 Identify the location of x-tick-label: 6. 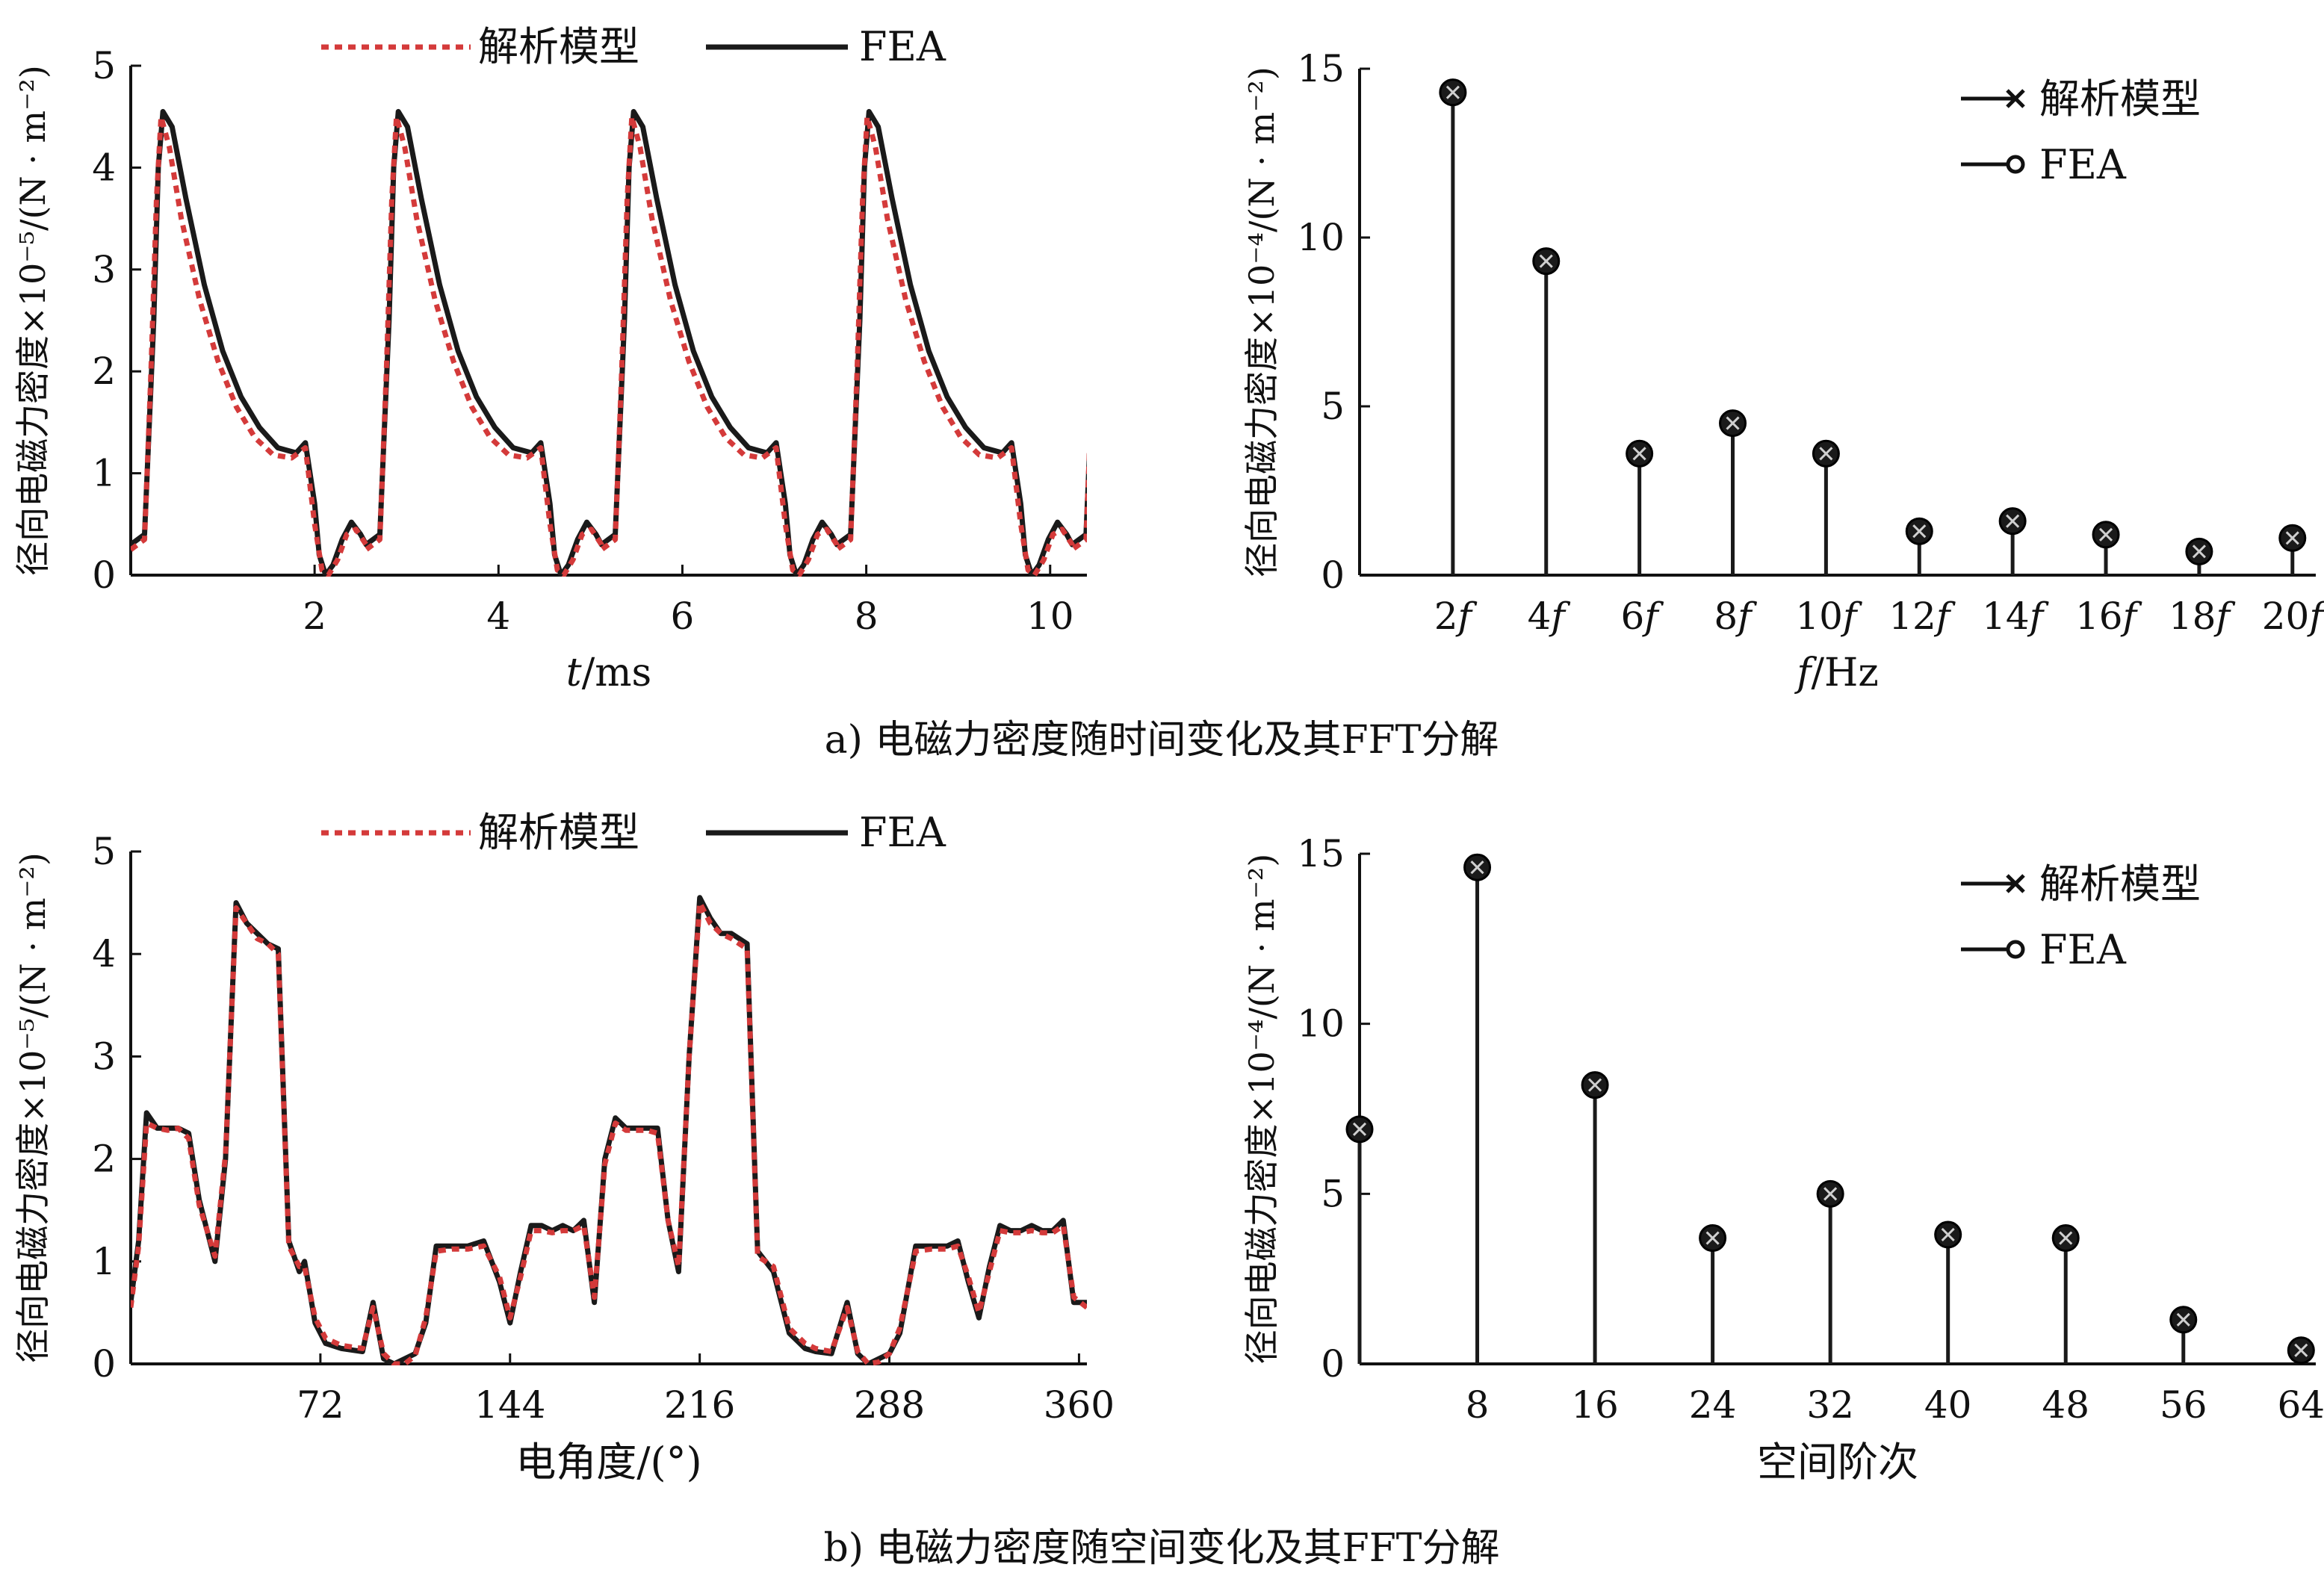
(683, 616).